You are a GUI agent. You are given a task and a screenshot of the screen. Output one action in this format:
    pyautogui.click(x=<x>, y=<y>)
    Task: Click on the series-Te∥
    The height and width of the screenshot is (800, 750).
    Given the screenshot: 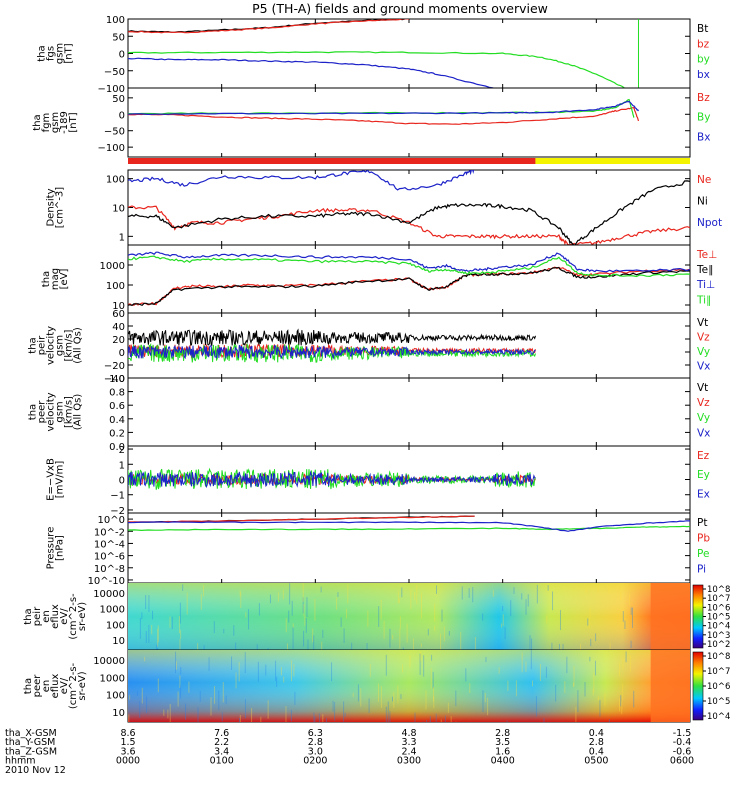 What is the action you would take?
    pyautogui.click(x=409, y=286)
    